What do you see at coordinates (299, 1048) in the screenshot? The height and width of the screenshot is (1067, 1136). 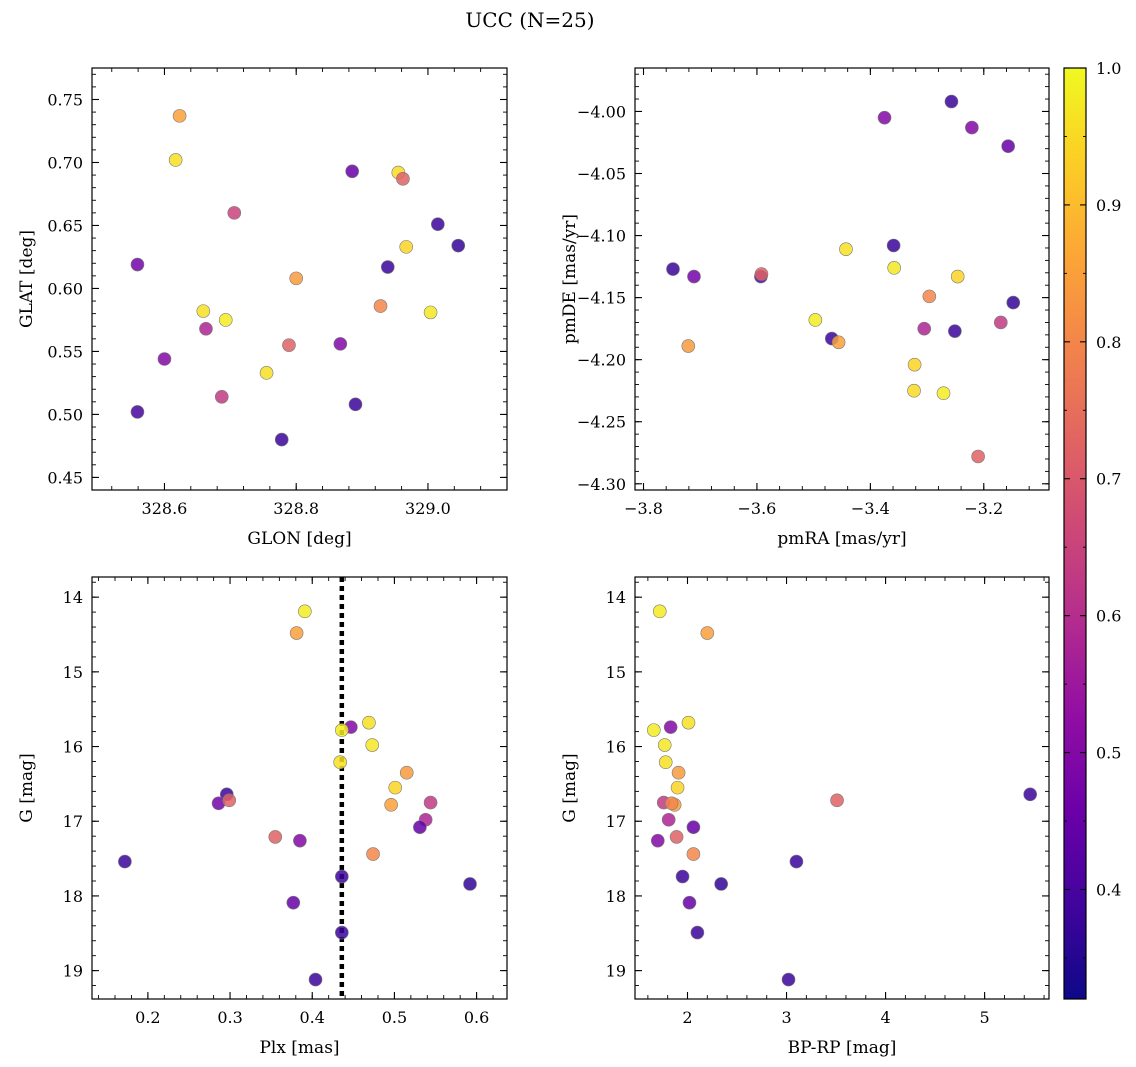 I see `x-axis-label: Plx [mas]` at bounding box center [299, 1048].